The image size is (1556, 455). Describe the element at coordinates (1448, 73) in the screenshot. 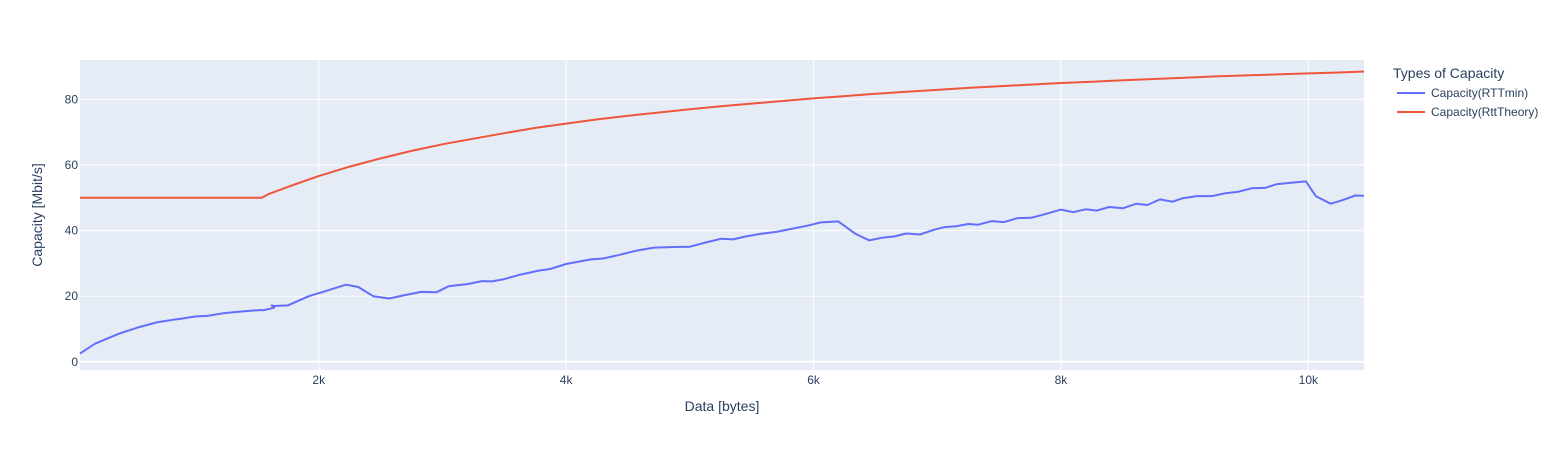

I see `legend-title: Types of Capacity` at that location.